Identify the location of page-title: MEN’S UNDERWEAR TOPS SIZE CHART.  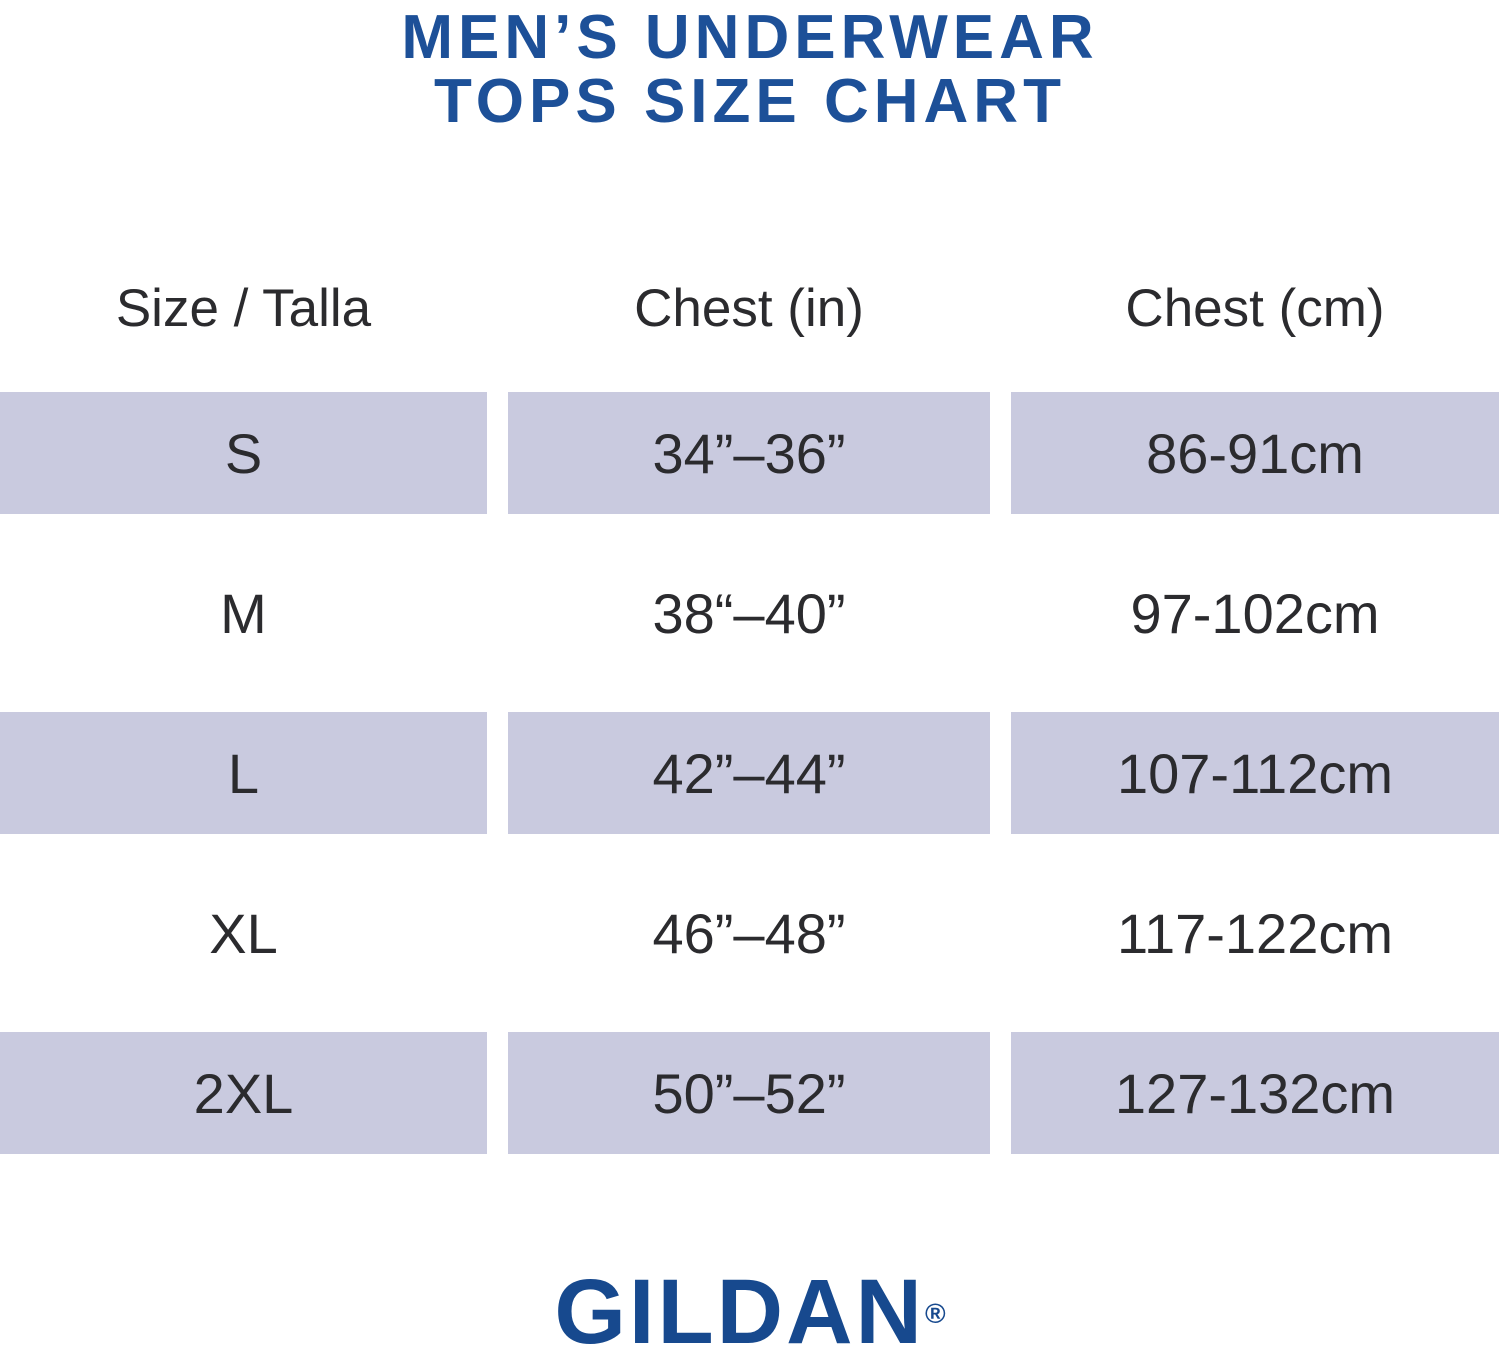
(750, 67).